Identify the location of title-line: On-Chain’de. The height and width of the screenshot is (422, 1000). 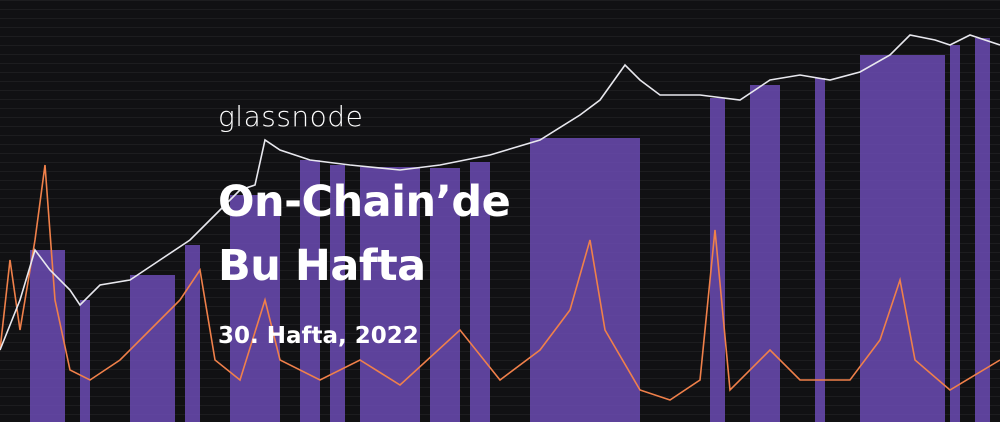
(364, 202).